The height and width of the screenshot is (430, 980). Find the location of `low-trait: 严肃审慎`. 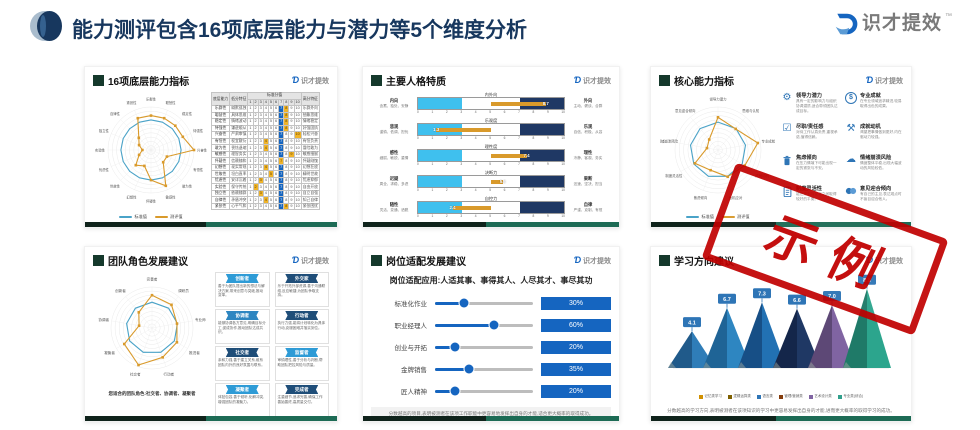

low-trait: 严肃审慎 is located at coordinates (239, 135).